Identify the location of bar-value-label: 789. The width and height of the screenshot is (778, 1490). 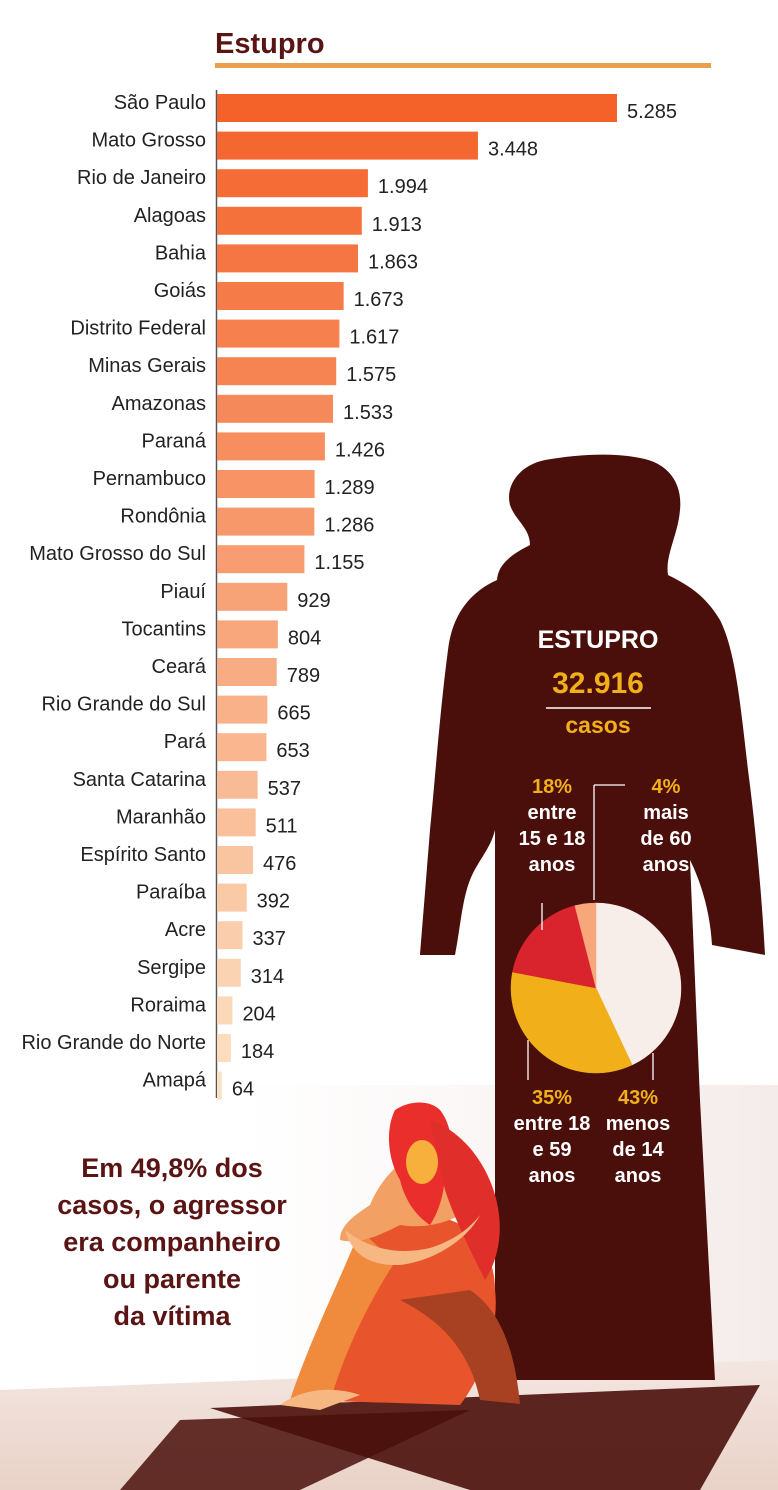
(303, 676).